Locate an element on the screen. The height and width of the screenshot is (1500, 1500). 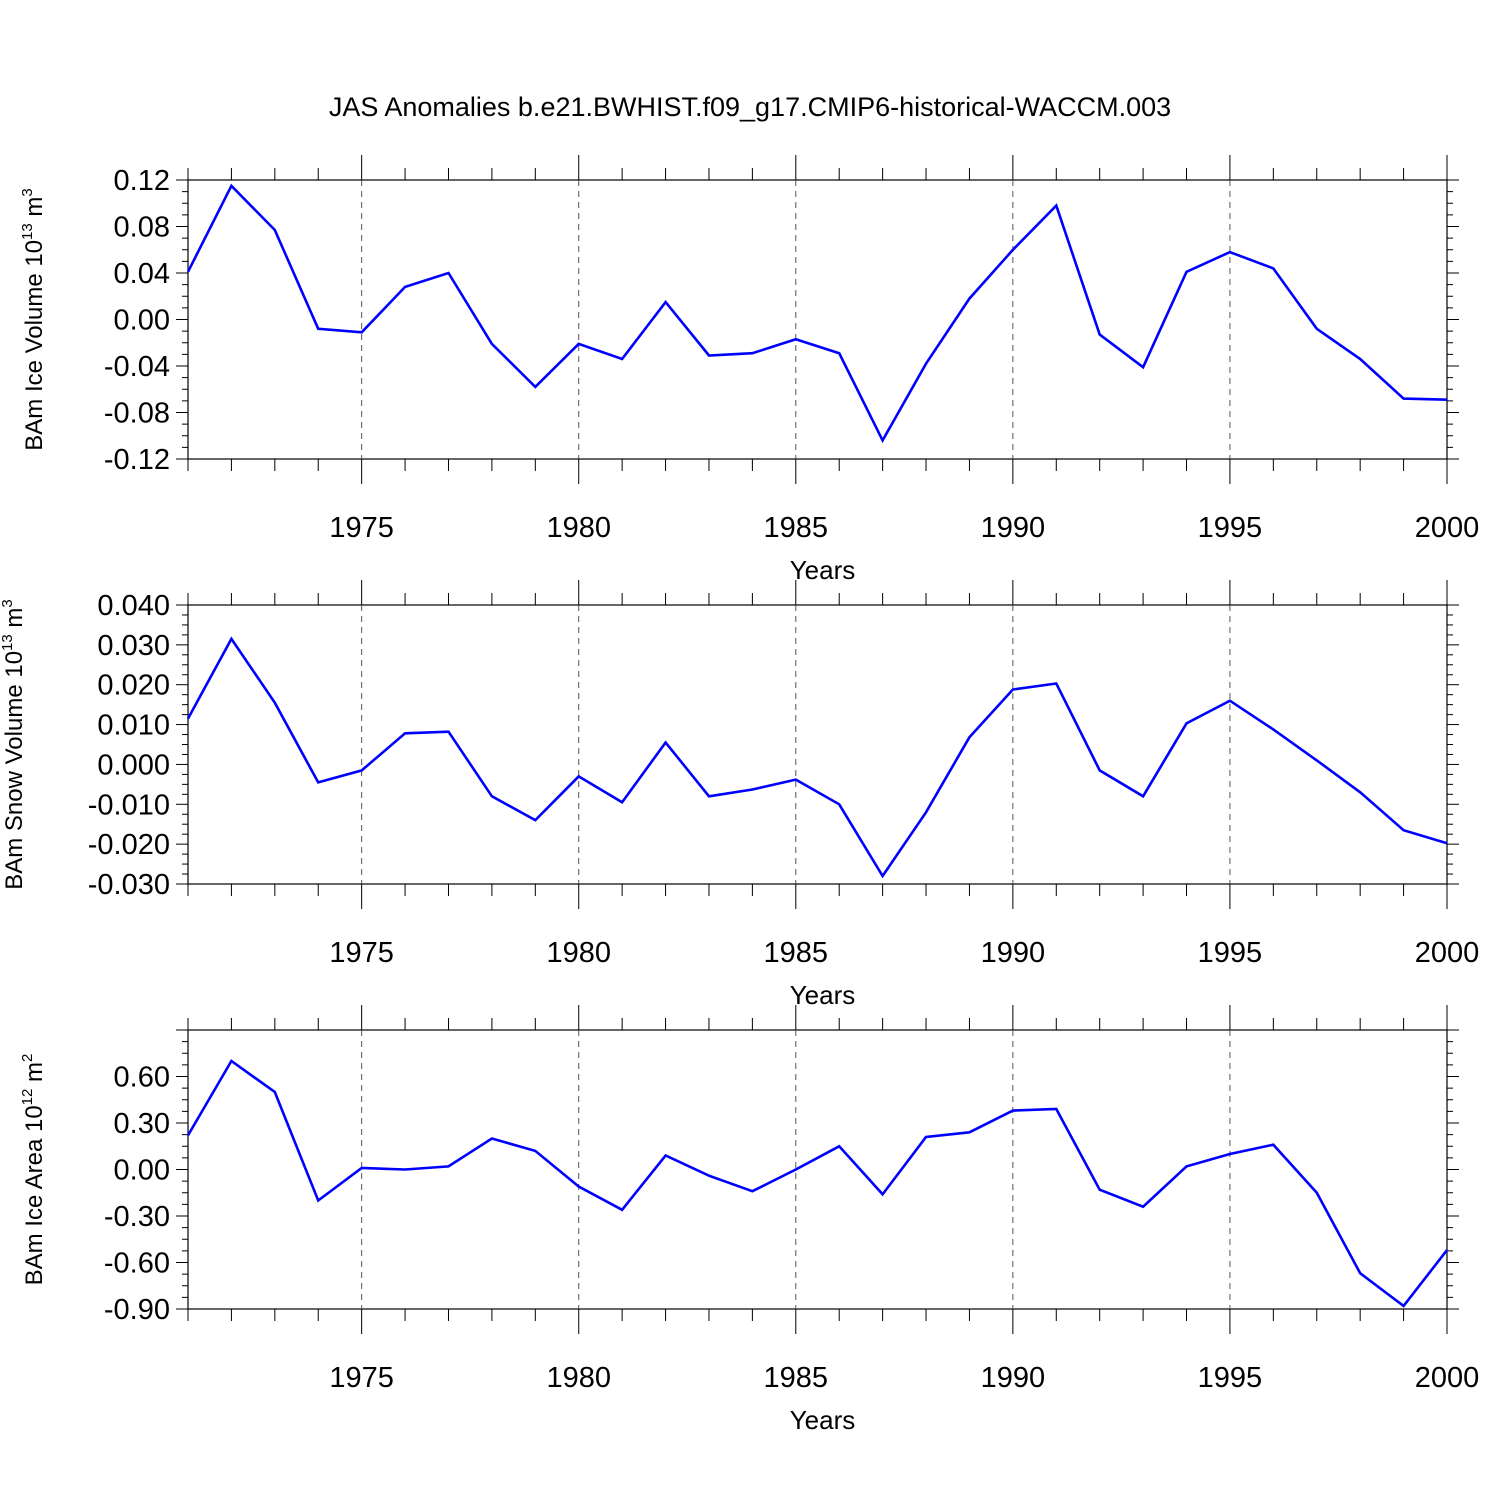
y-axis-label: BAm Ice Volume 1013 m3 is located at coordinates (33, 319).